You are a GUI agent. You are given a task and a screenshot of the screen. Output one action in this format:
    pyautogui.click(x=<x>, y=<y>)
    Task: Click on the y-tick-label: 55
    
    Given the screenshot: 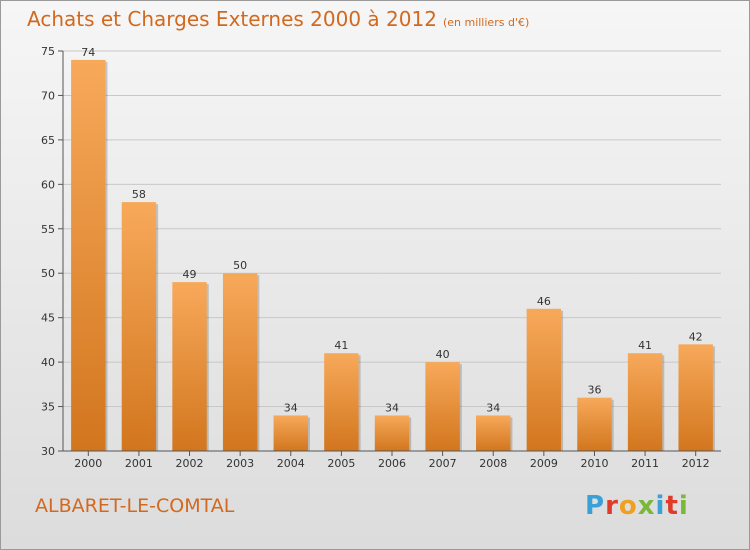 What is the action you would take?
    pyautogui.click(x=48, y=229)
    